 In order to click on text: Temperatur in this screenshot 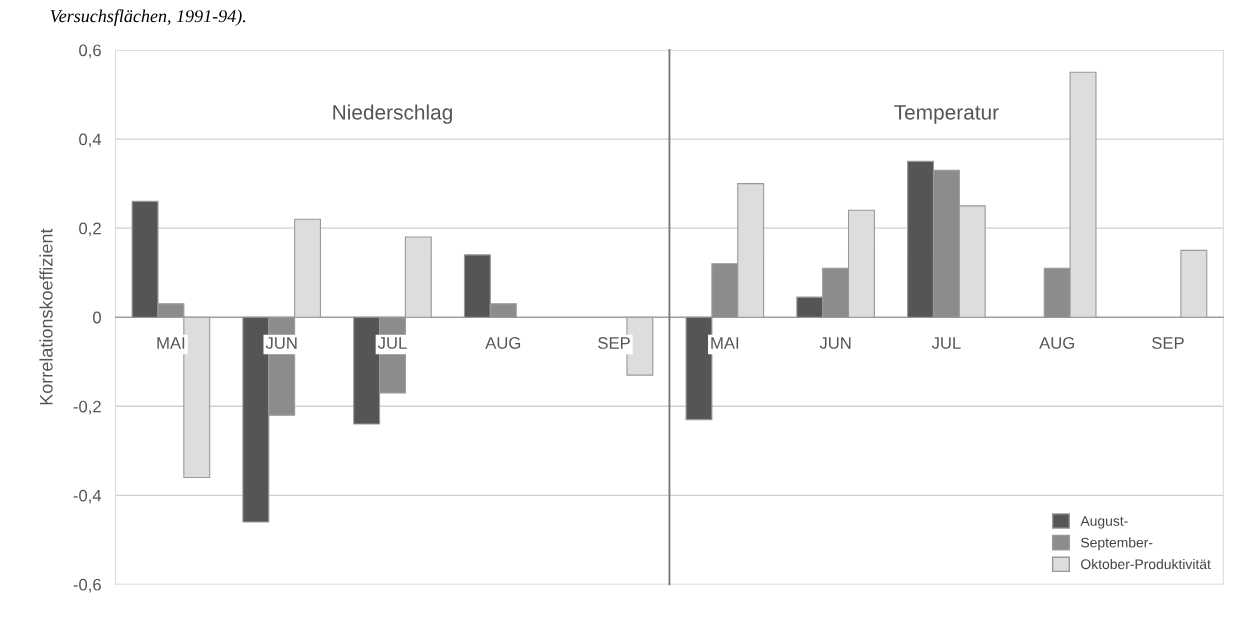, I will do `click(946, 114)`.